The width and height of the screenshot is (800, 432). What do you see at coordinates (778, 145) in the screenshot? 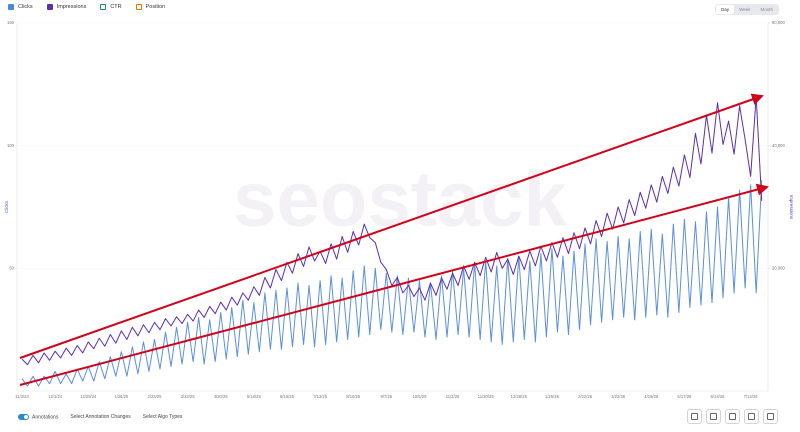
I see `y2-tick-label: 40,000` at bounding box center [778, 145].